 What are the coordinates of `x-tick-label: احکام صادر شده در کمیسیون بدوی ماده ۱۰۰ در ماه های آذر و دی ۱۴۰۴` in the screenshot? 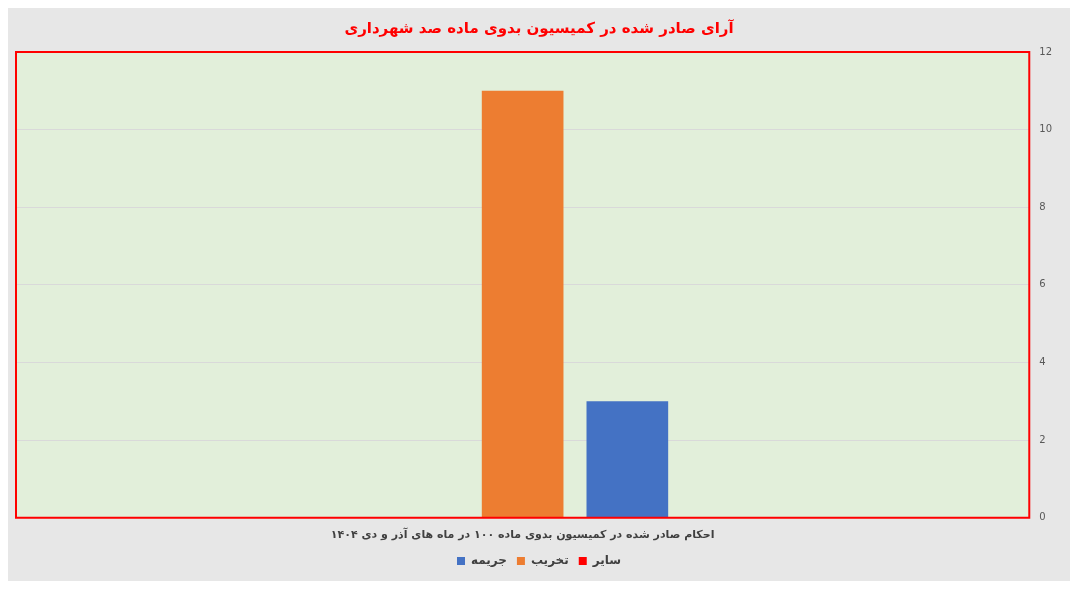 It's located at (522, 534).